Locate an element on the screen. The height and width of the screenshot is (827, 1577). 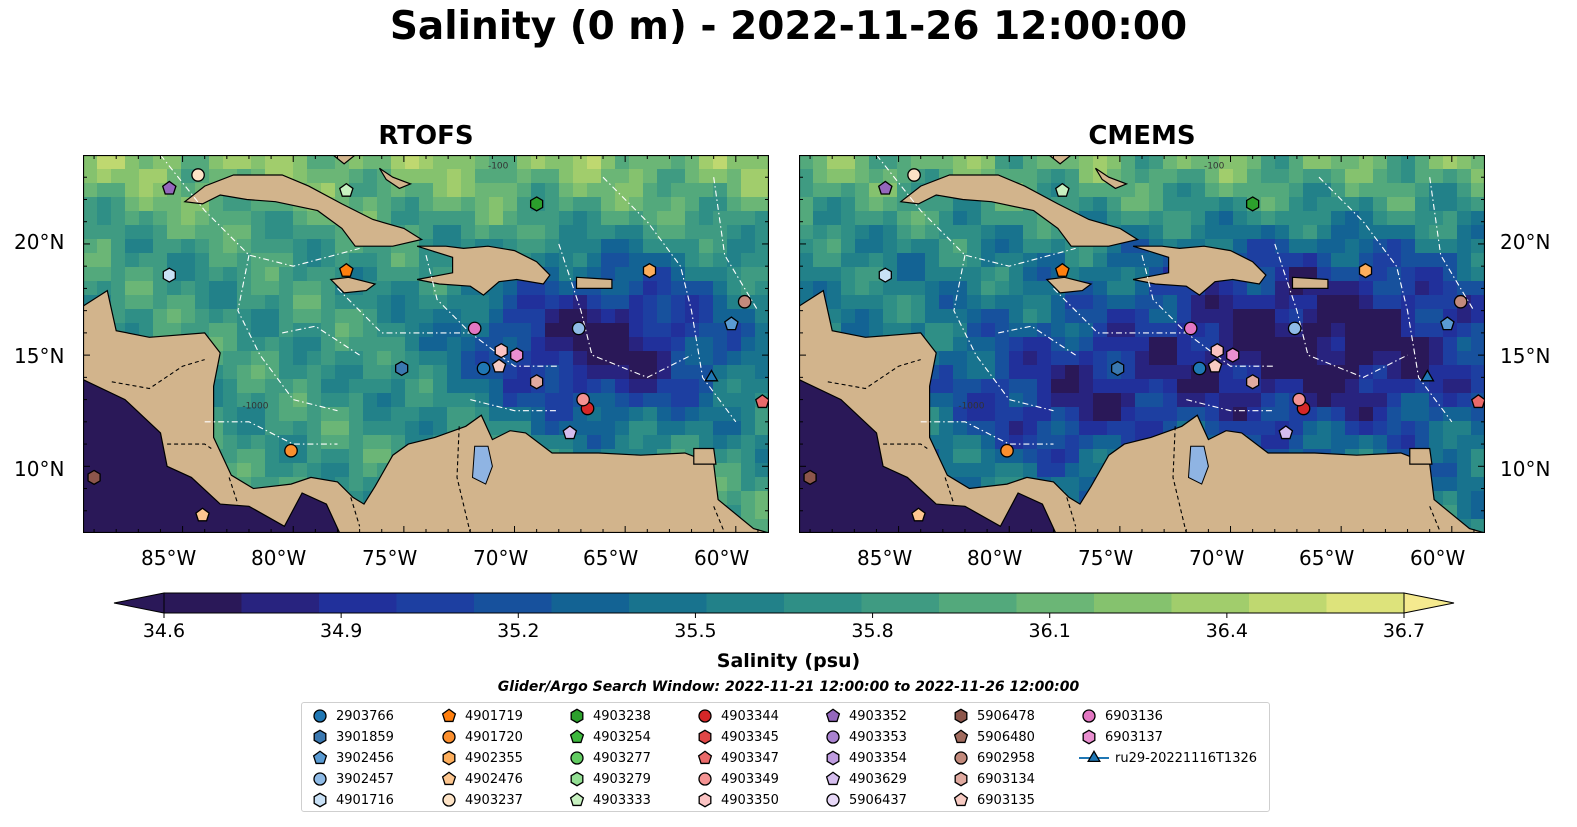
legend-item-label: 4903349 is located at coordinates (750, 779).